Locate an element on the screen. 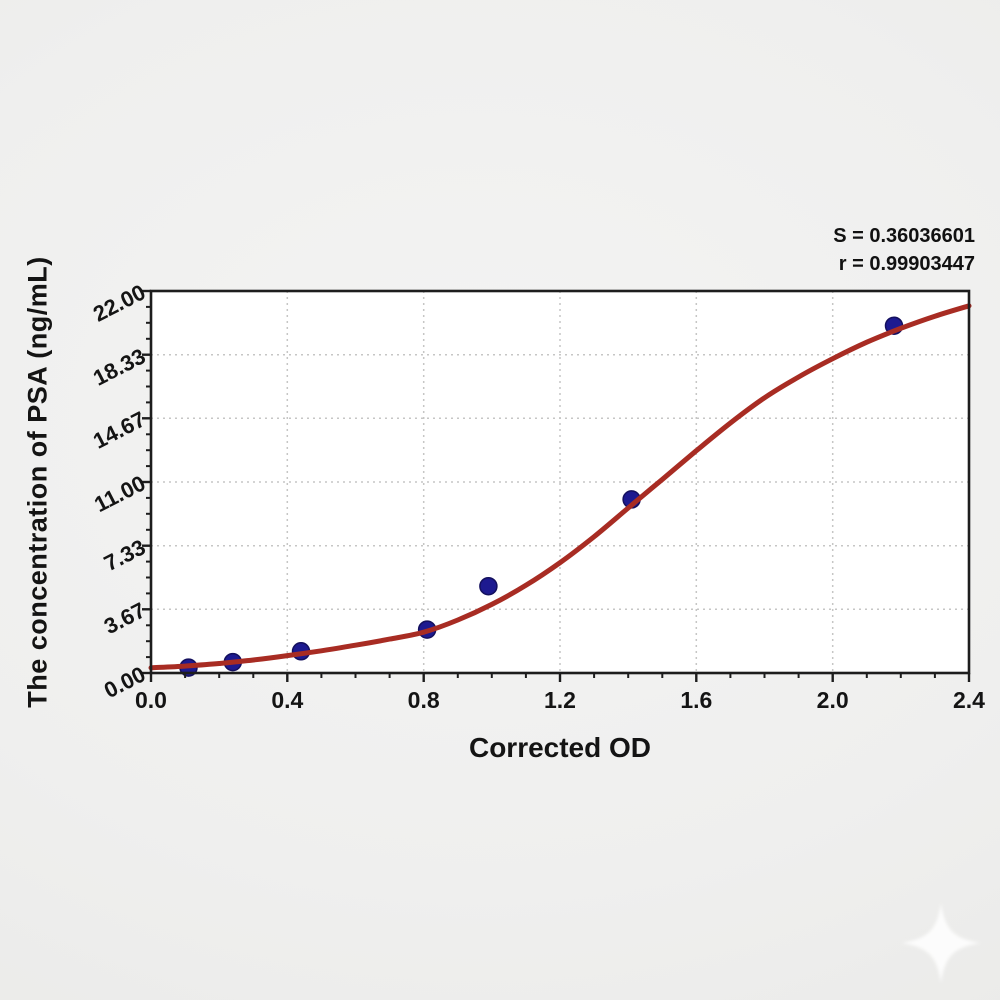 The image size is (1000, 1000). x-tick-label: 0.8 is located at coordinates (423, 700).